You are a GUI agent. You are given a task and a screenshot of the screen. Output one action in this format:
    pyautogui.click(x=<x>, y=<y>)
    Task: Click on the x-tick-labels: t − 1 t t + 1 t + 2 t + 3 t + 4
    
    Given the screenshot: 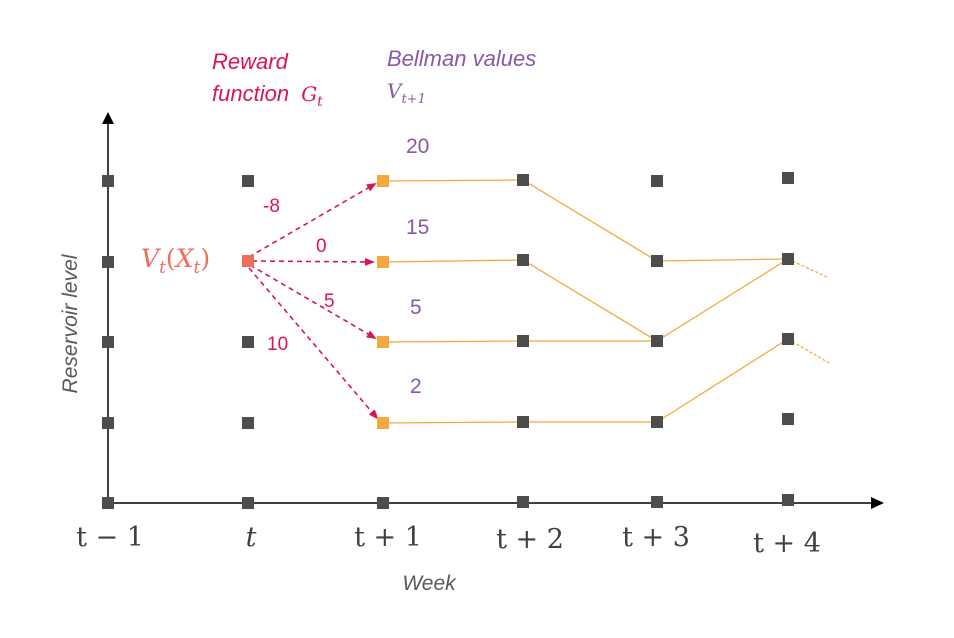 What is the action you would take?
    pyautogui.click(x=448, y=540)
    